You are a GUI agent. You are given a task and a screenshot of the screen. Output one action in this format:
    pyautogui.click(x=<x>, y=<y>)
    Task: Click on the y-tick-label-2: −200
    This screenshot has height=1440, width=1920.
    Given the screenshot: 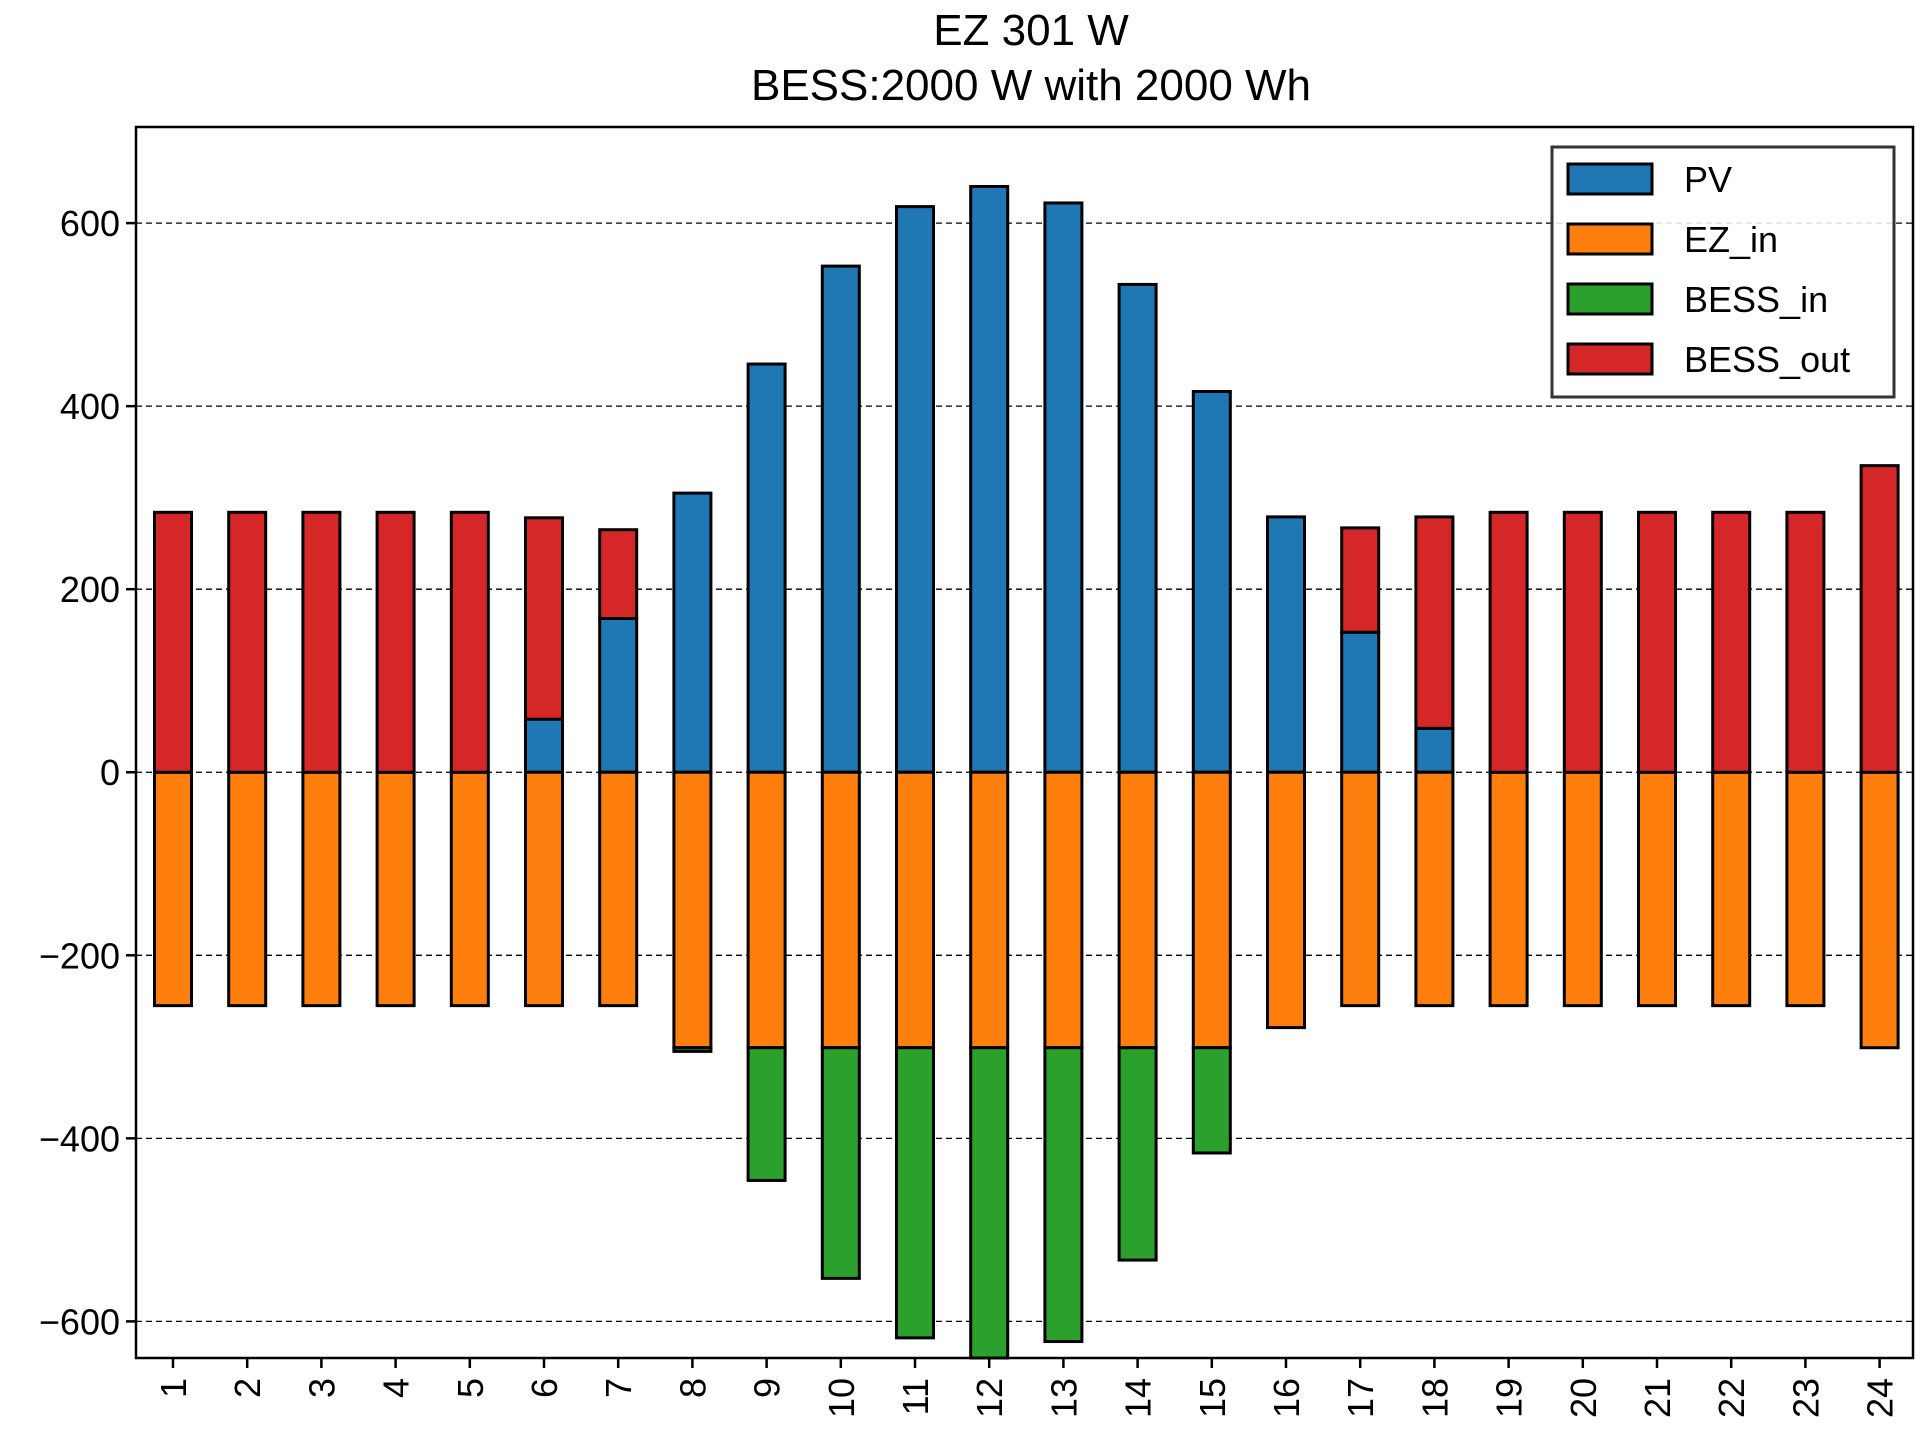 What is the action you would take?
    pyautogui.click(x=79, y=955)
    